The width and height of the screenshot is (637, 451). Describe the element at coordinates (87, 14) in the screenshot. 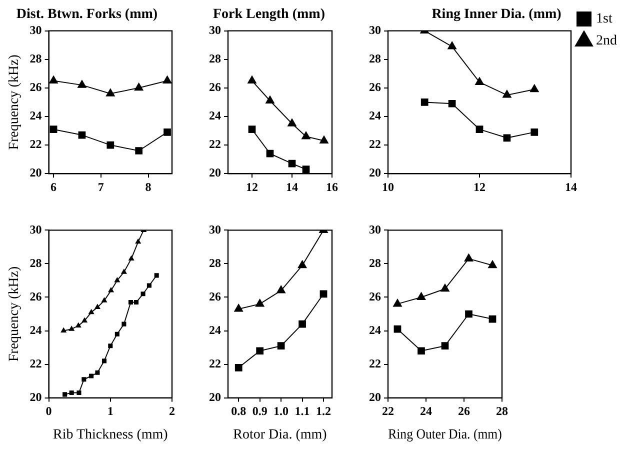

I see `chart-title: Dist. Btwn. Forks (mm)` at that location.